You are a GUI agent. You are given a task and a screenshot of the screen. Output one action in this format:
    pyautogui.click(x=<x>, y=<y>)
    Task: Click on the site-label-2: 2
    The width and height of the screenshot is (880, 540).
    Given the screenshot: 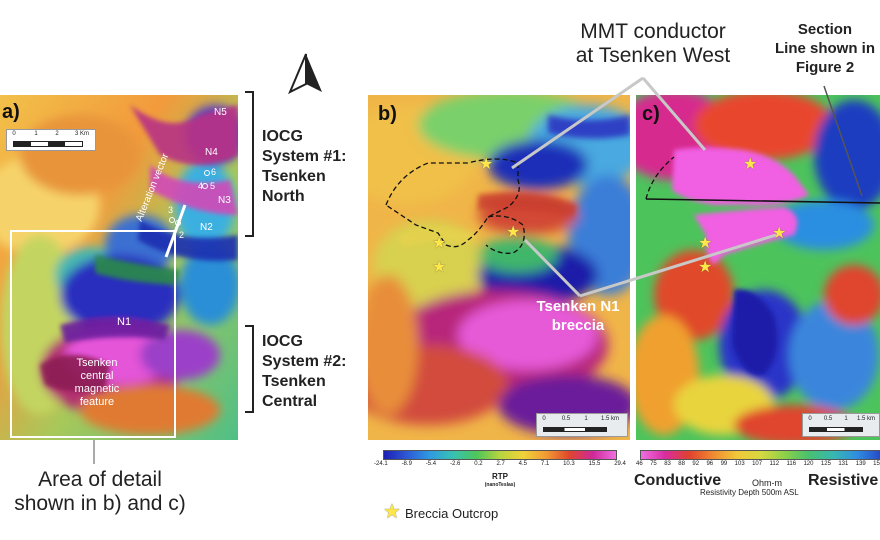 What is the action you would take?
    pyautogui.click(x=182, y=235)
    